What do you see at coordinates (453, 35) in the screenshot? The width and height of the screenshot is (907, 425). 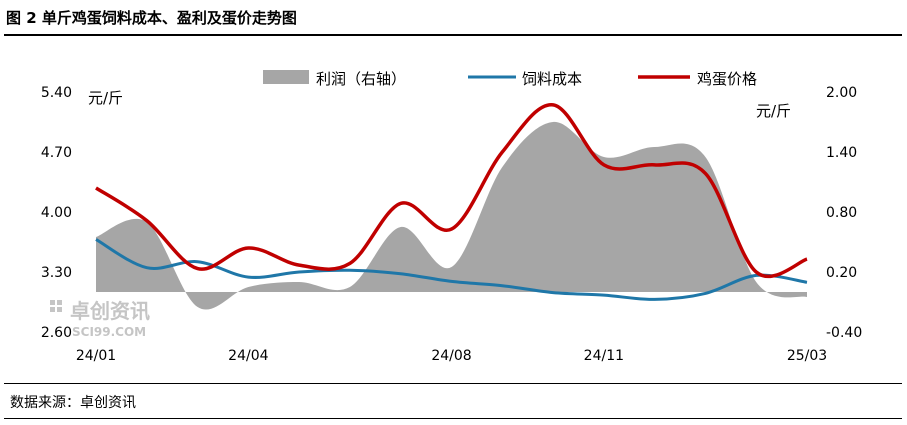 I see `top-rule` at bounding box center [453, 35].